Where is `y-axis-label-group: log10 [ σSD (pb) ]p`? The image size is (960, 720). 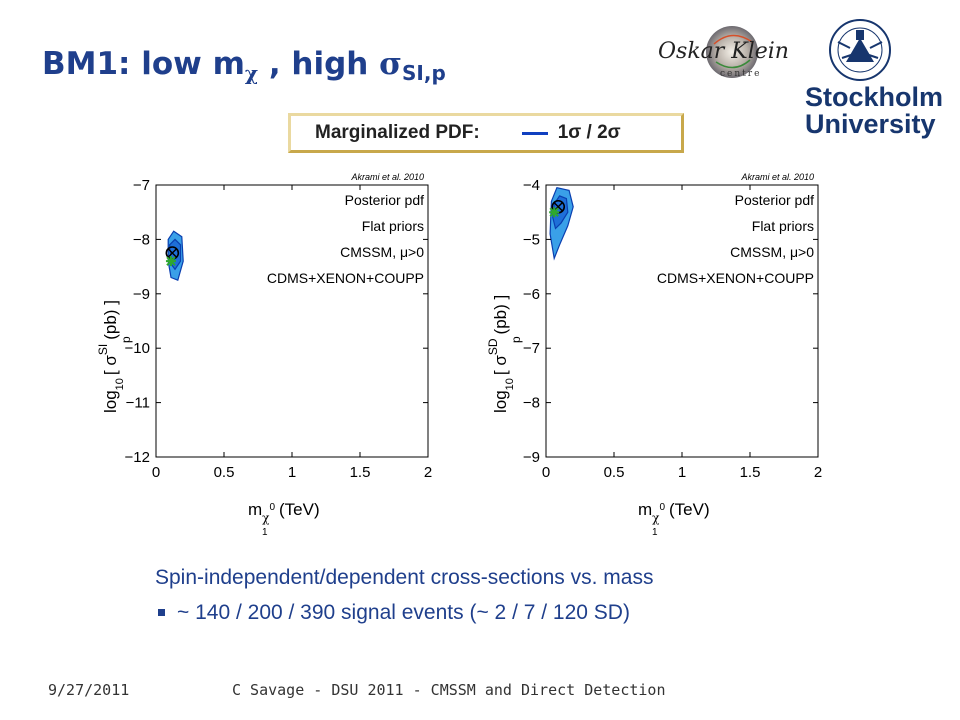 y-axis-label-group: log10 [ σSD (pb) ]p is located at coordinates (504, 354).